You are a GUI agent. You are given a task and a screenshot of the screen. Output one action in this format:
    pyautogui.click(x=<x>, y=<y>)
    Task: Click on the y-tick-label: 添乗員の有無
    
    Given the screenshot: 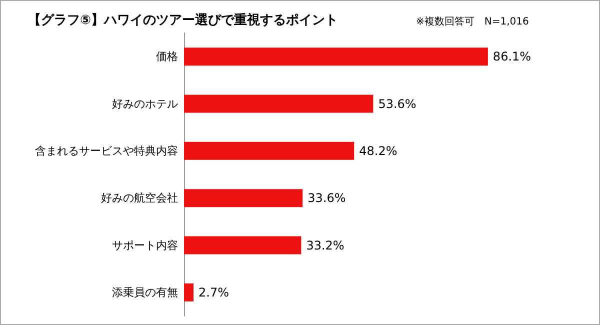 What is the action you would take?
    pyautogui.click(x=145, y=292)
    